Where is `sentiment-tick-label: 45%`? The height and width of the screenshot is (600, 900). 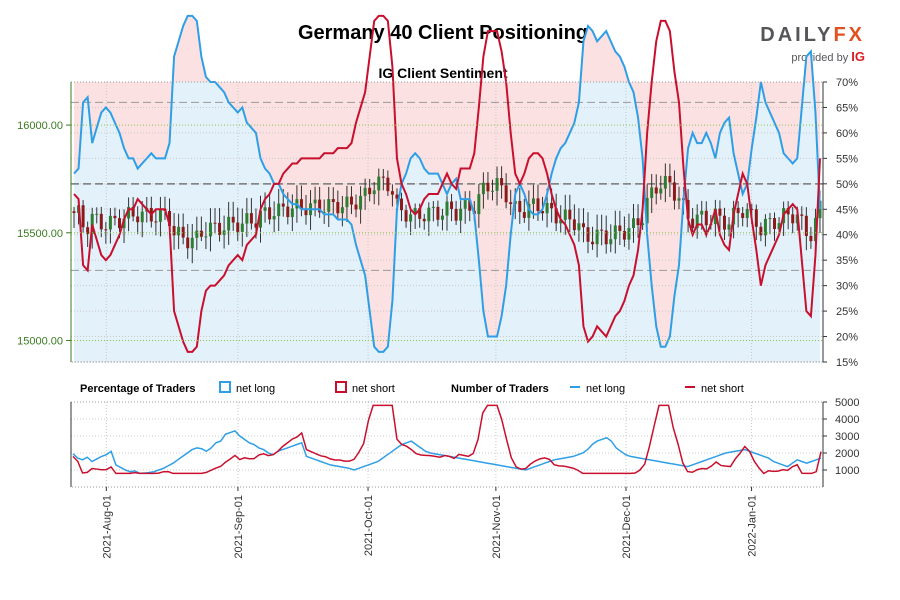 sentiment-tick-label: 45% is located at coordinates (847, 210).